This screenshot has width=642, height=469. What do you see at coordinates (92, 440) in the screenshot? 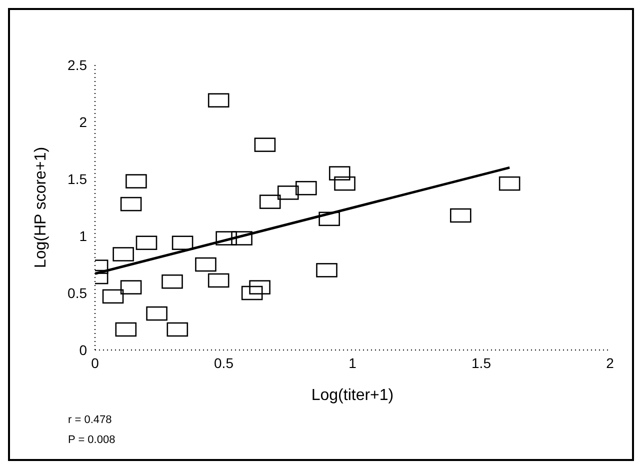
I see `text: P = 0.008` at bounding box center [92, 440].